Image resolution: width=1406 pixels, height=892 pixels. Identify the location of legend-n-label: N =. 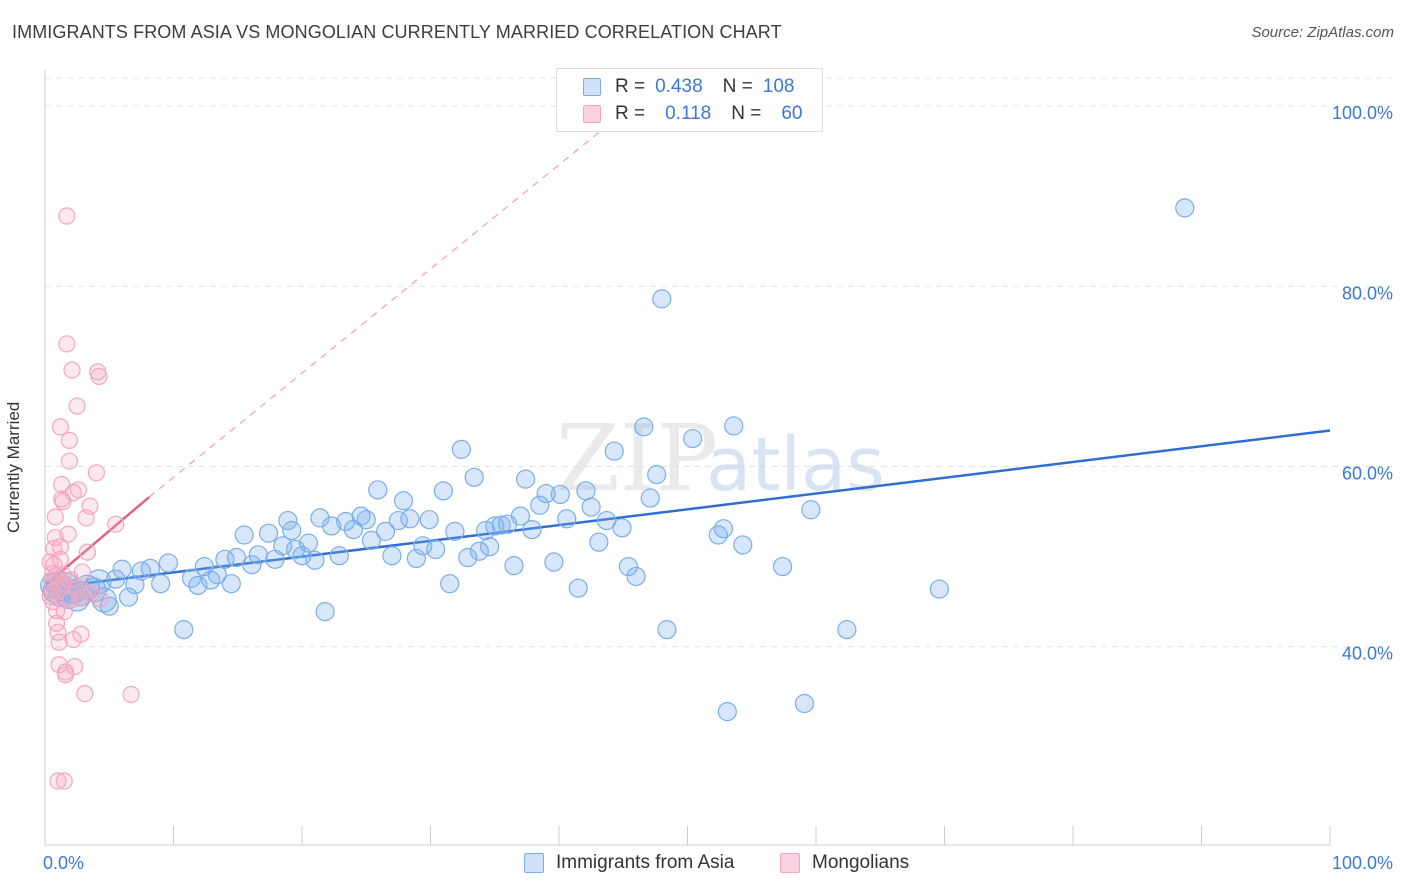
(746, 113).